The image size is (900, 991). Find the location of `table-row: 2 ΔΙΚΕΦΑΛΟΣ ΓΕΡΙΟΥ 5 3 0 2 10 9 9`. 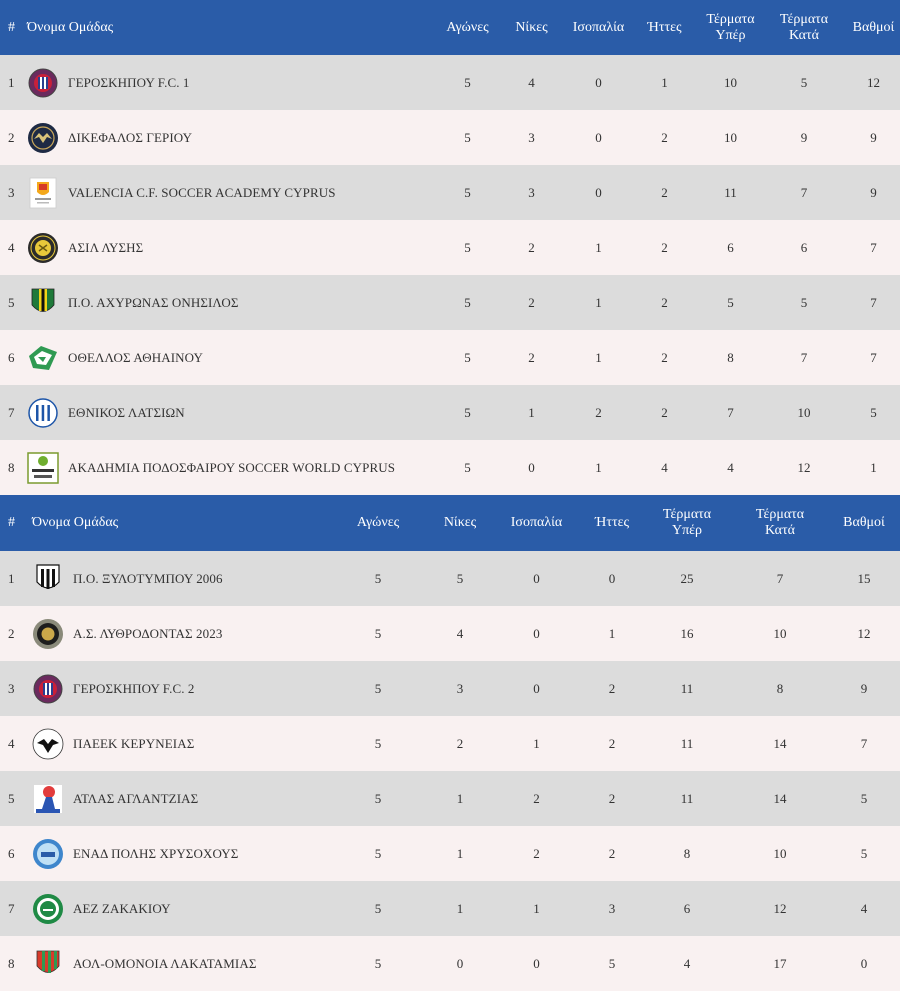

table-row: 2 ΔΙΚΕΦΑΛΟΣ ΓΕΡΙΟΥ 5 3 0 2 10 9 9 is located at coordinates (450, 137).